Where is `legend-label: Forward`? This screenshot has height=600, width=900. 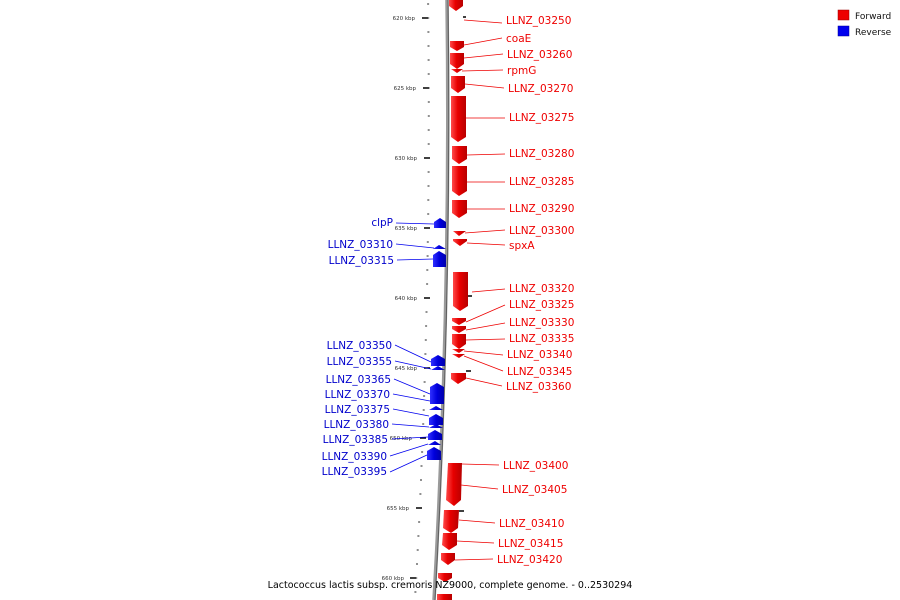 legend-label: Forward is located at coordinates (873, 17).